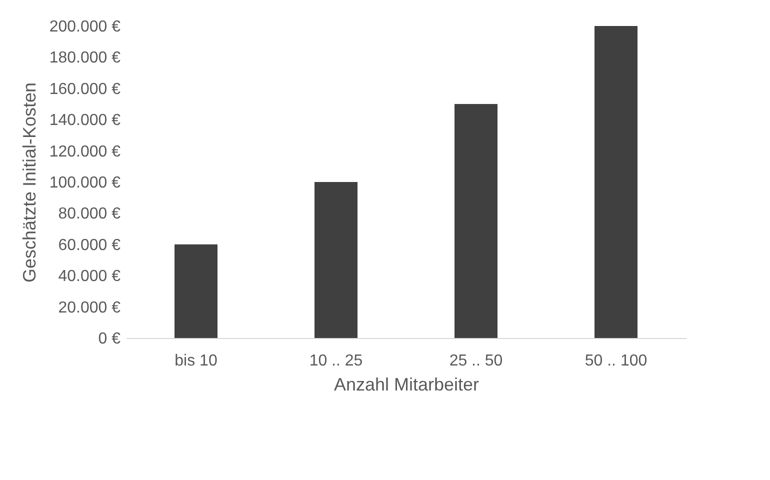  I want to click on x-tick-label: 10 .. 25, so click(336, 361).